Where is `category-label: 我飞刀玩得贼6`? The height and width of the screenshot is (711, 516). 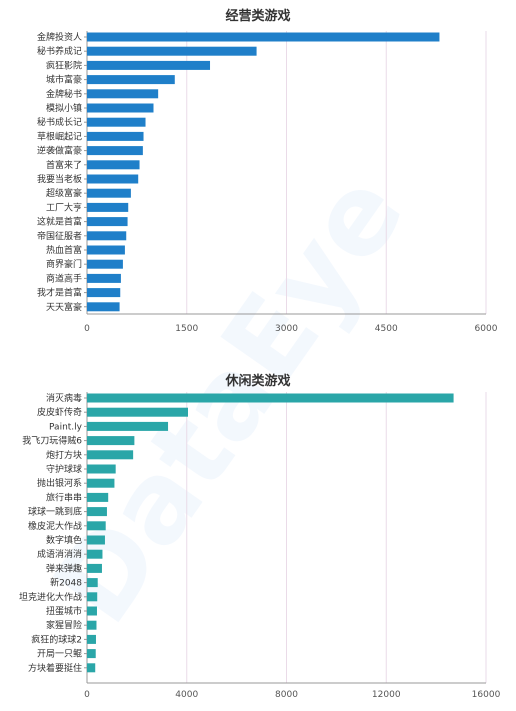
category-label: 我飞刀玩得贼6 is located at coordinates (52, 441).